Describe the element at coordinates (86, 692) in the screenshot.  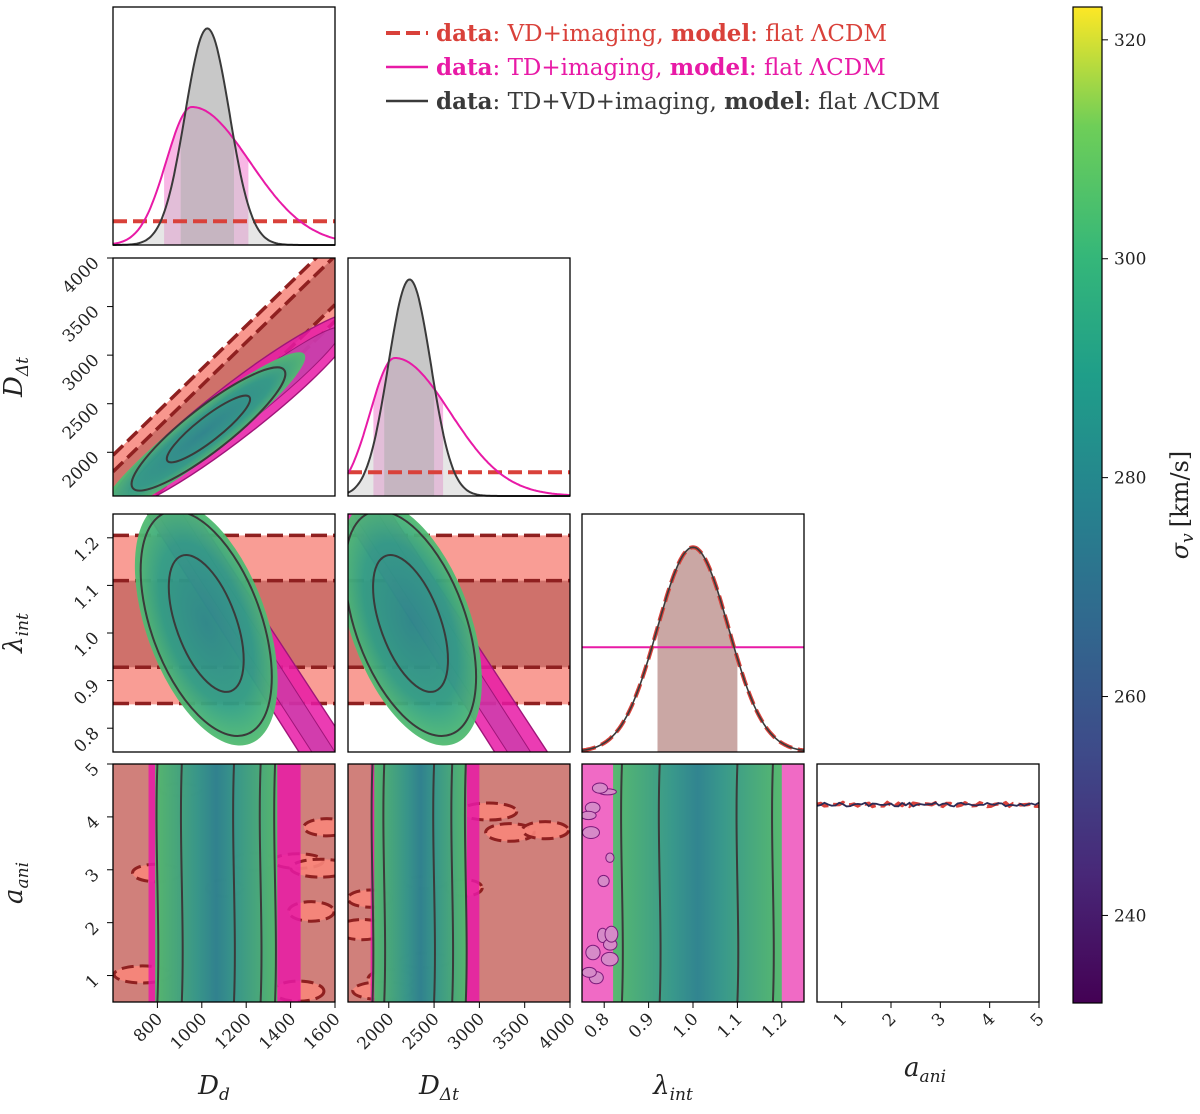
I see `y-tick-label-lambda_int: 0.9` at that location.